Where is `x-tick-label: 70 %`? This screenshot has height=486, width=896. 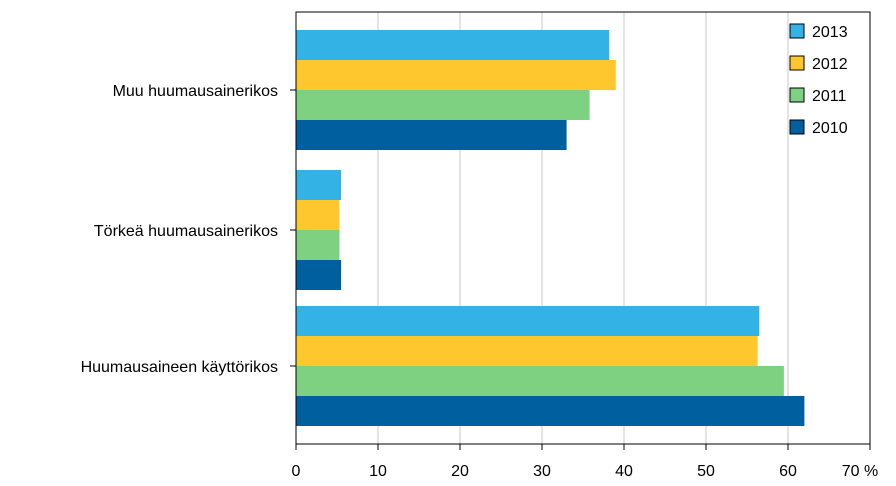 x-tick-label: 70 % is located at coordinates (860, 471).